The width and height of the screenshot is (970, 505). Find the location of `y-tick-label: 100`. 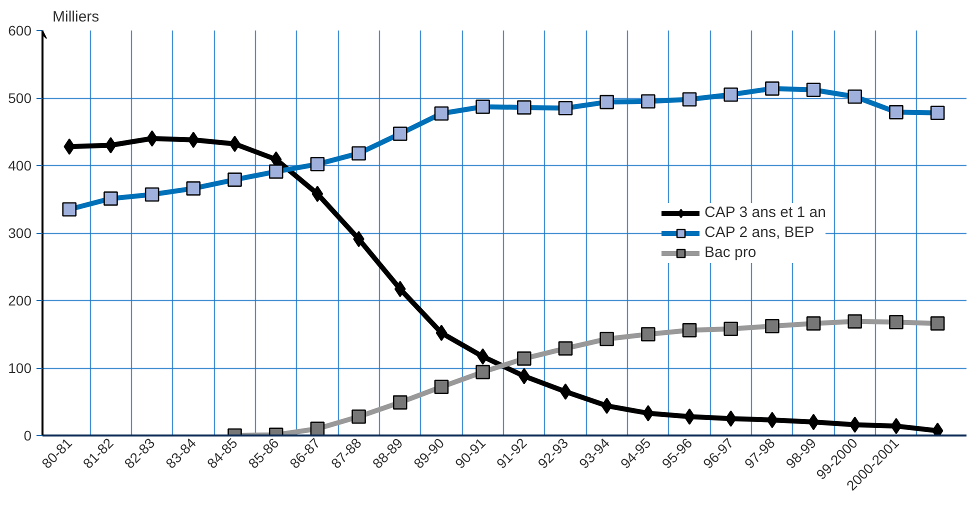

y-tick-label: 100 is located at coordinates (20, 368).